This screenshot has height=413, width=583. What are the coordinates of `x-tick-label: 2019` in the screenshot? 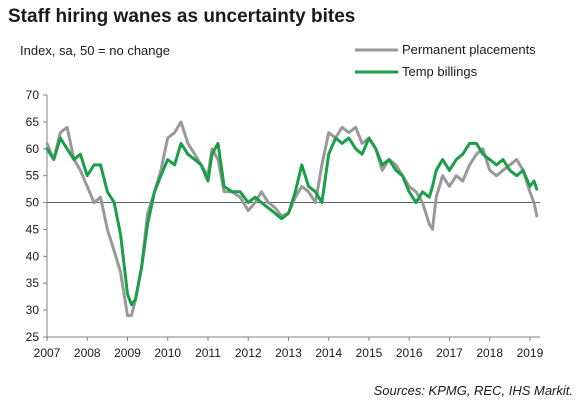 It's located at (530, 353).